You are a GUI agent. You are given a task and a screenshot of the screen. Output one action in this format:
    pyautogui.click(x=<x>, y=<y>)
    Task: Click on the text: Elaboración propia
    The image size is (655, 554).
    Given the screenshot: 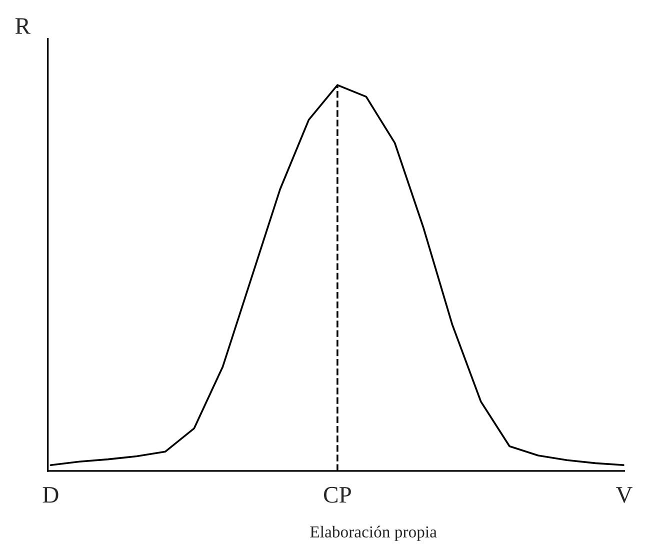 What is the action you would take?
    pyautogui.click(x=373, y=533)
    